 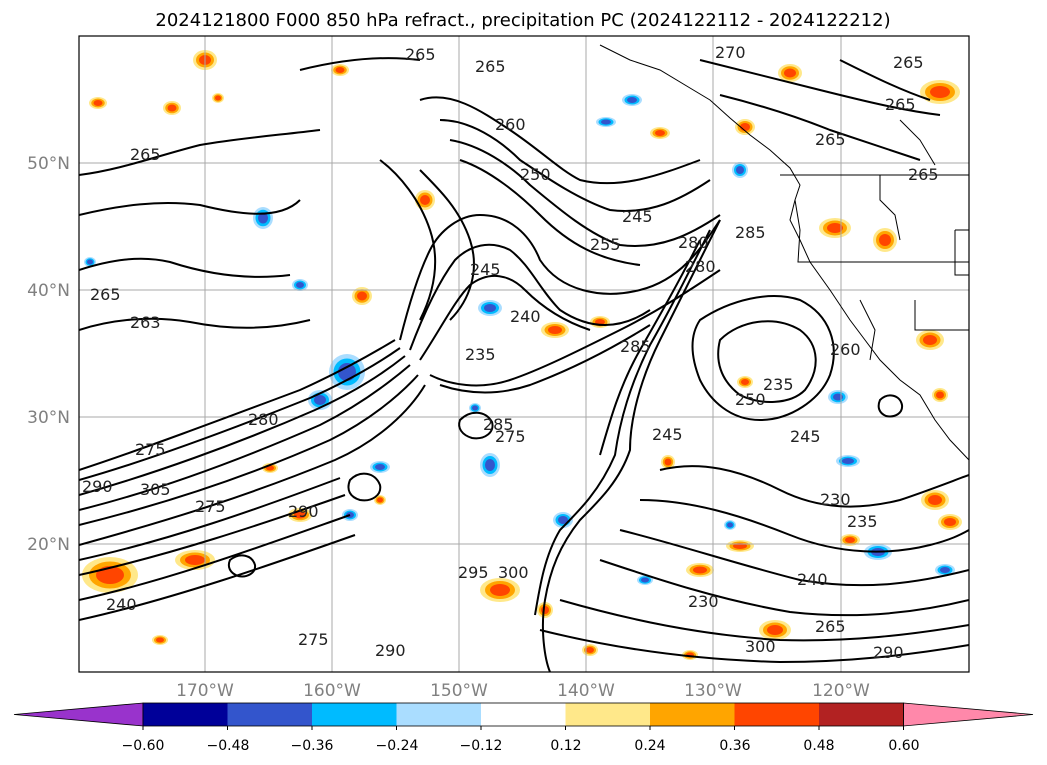 What do you see at coordinates (605, 244) in the screenshot?
I see `contour-label: 255` at bounding box center [605, 244].